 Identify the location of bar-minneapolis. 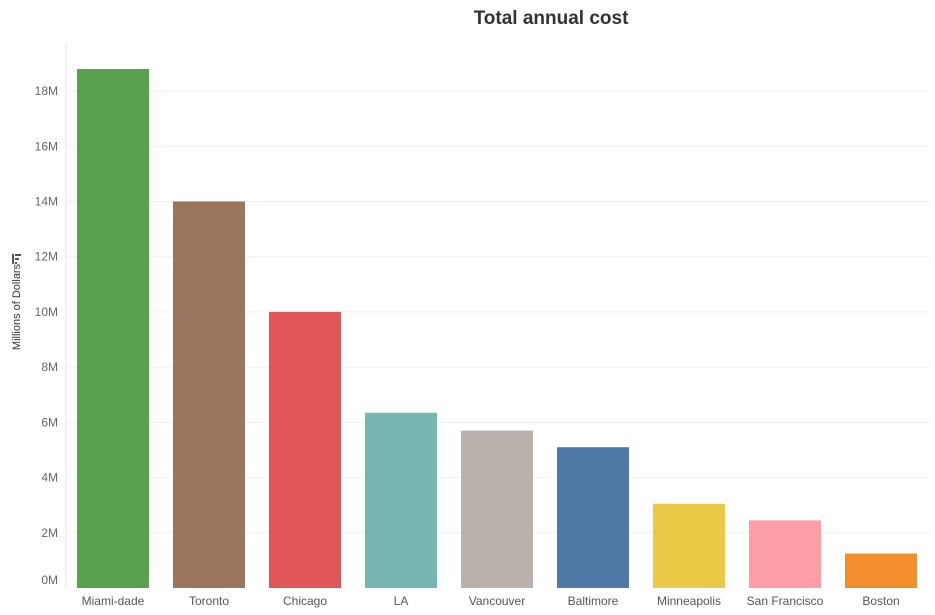
(689, 545).